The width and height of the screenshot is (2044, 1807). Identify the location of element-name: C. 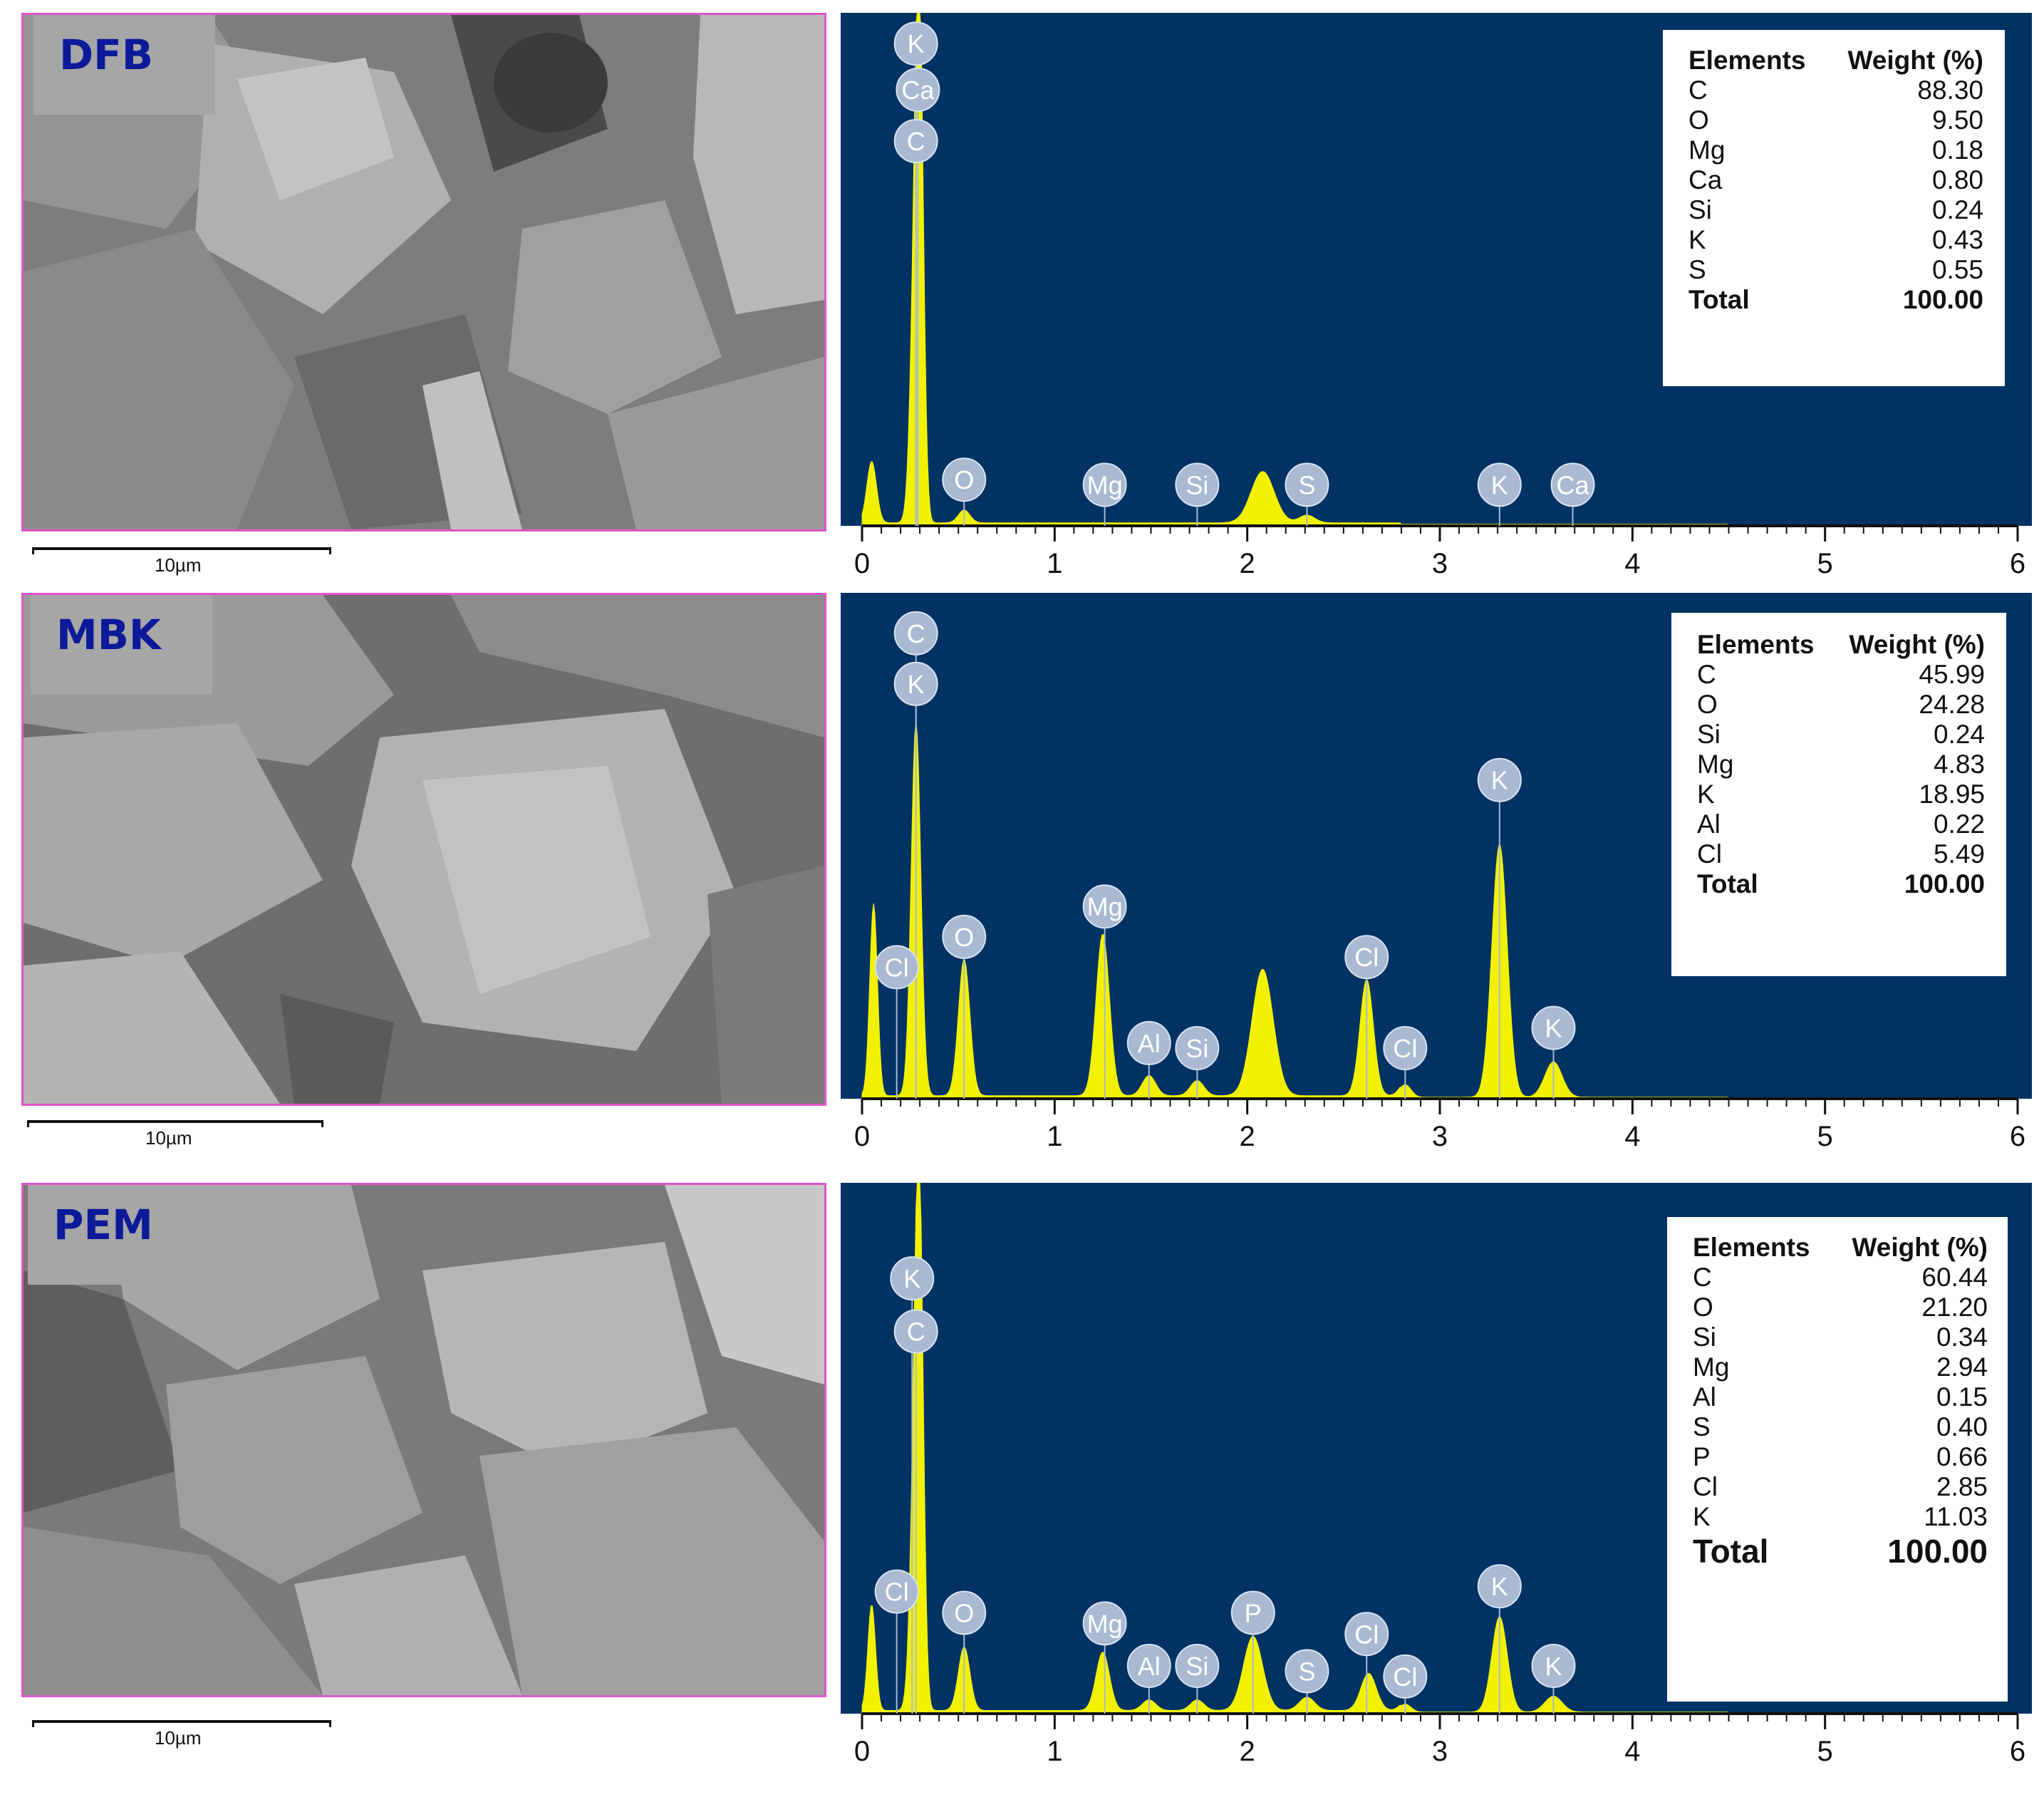
(1703, 1278).